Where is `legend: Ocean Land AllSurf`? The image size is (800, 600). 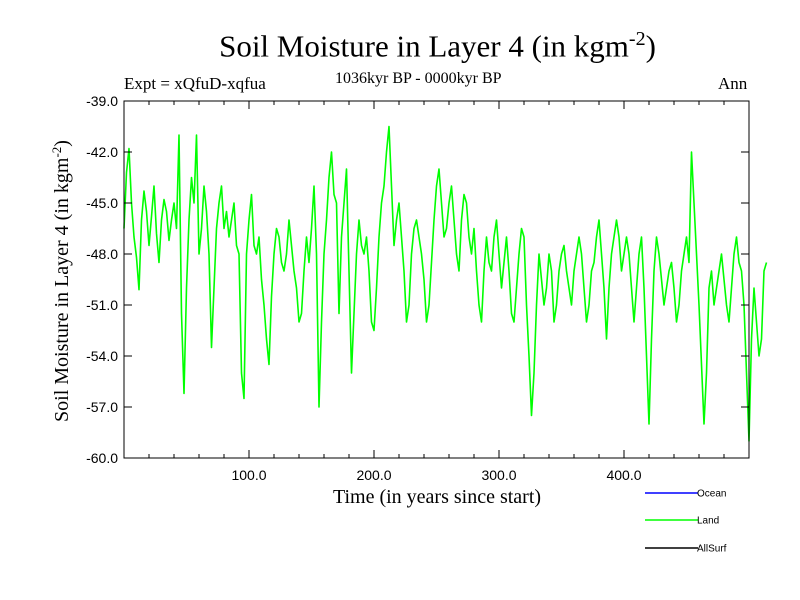
legend: Ocean Land AllSurf is located at coordinates (686, 522).